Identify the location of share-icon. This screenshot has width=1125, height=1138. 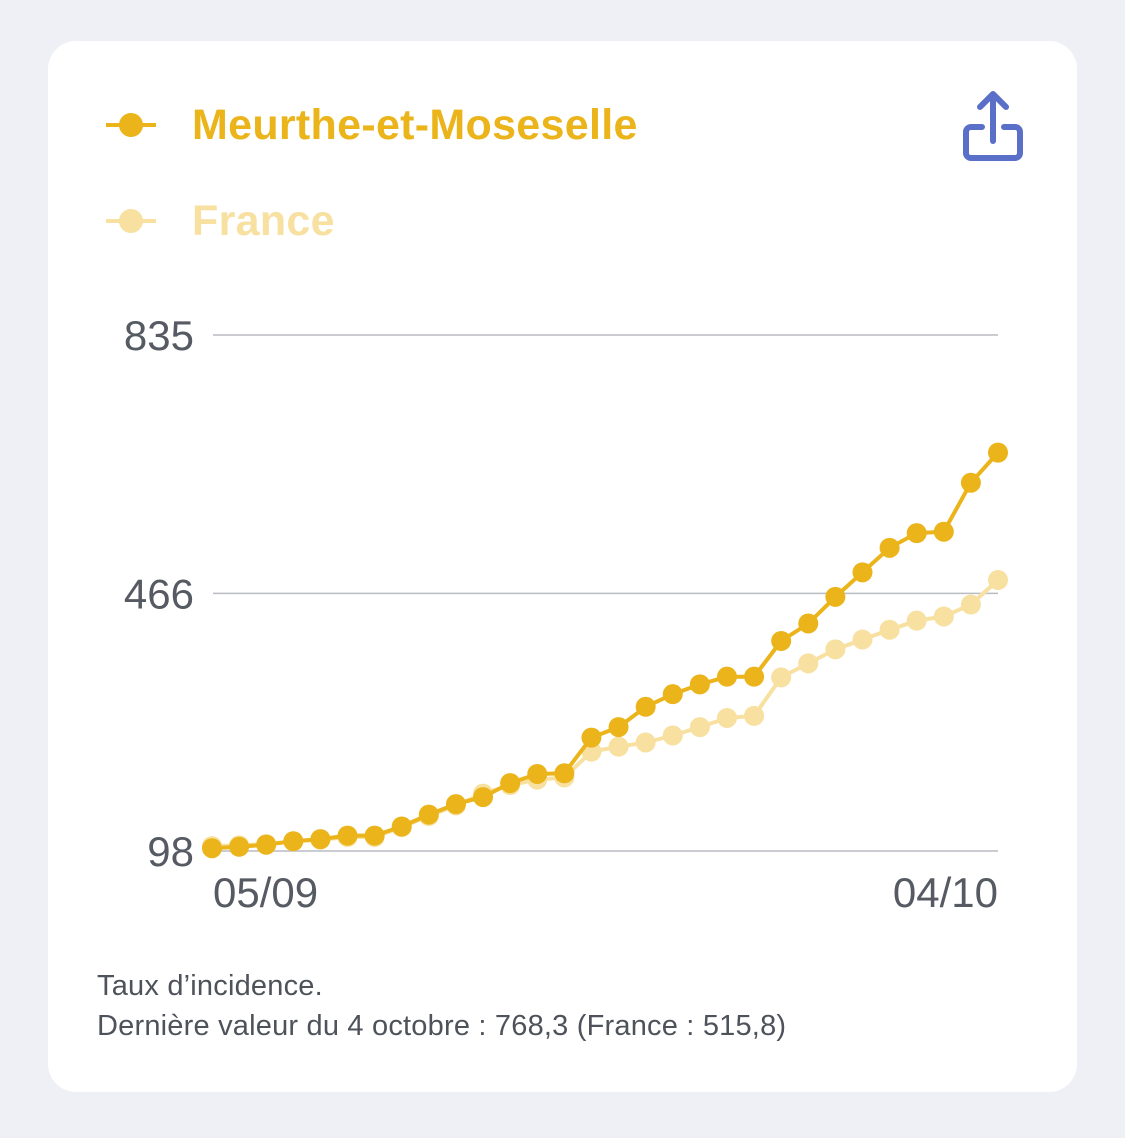
(993, 126).